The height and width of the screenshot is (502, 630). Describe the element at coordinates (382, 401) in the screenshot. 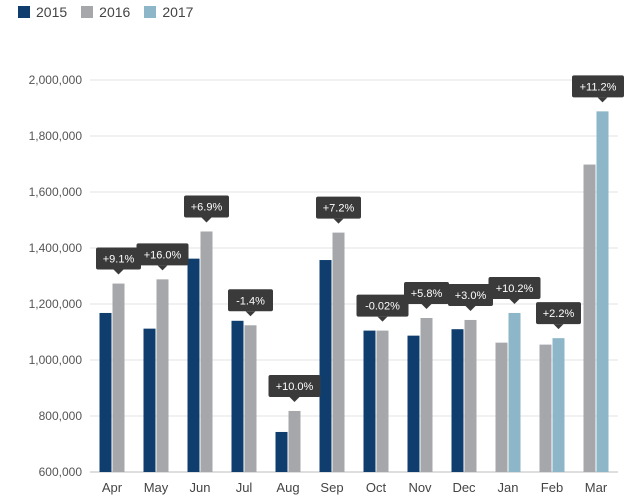

I see `bar-2016-oct` at that location.